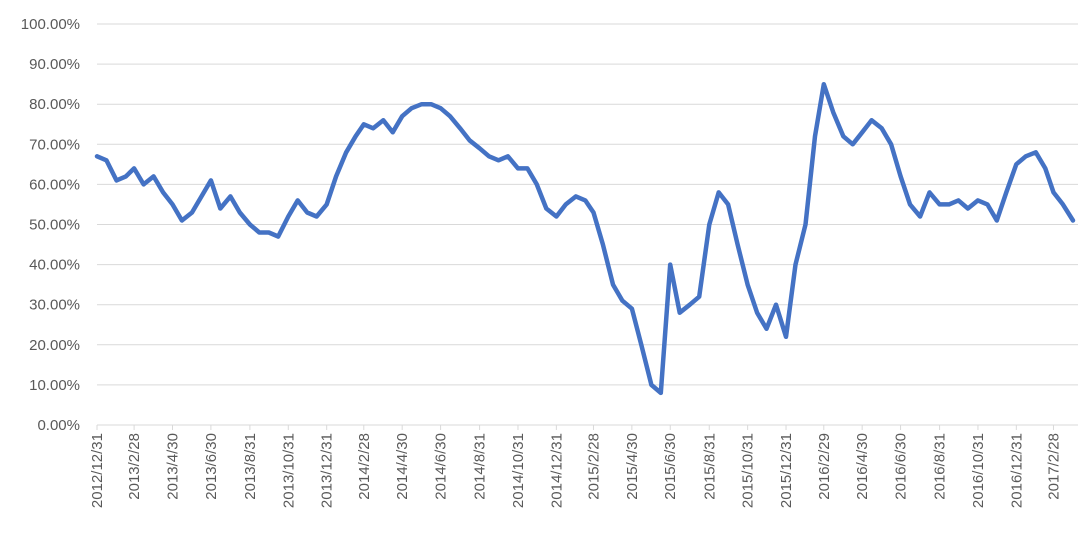  I want to click on x-tick-label: 2015/12/31, so click(786, 470).